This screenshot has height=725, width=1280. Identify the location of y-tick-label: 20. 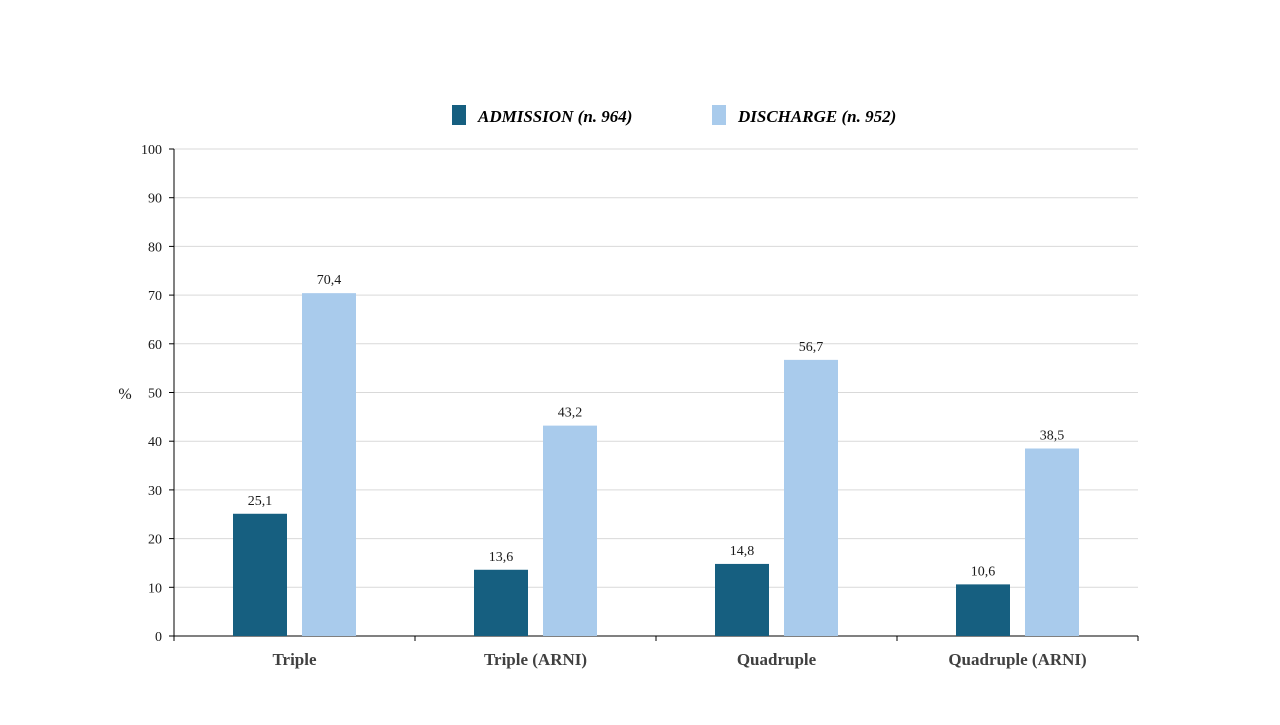
(155, 540).